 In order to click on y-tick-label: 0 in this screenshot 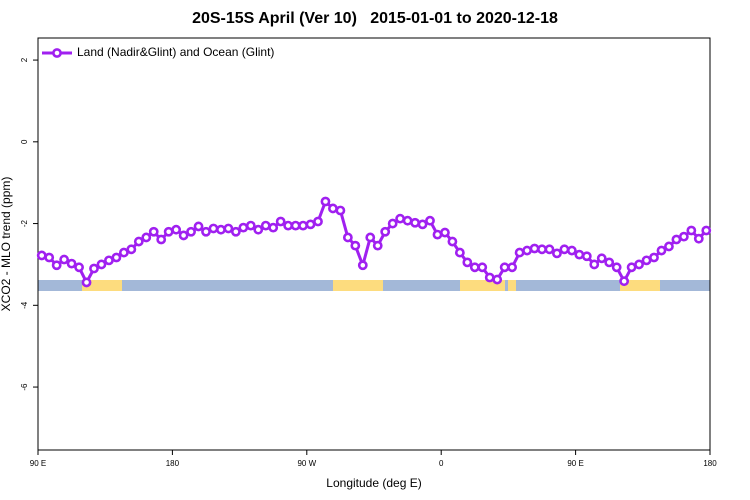, I will do `click(24, 141)`.